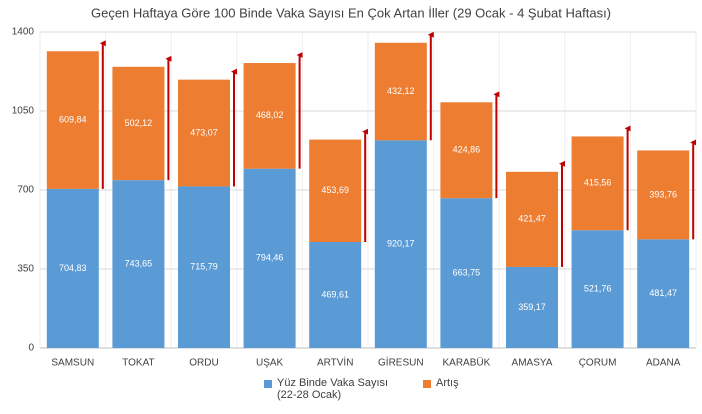 The height and width of the screenshot is (414, 702). I want to click on value-label: 421,47, so click(532, 219).